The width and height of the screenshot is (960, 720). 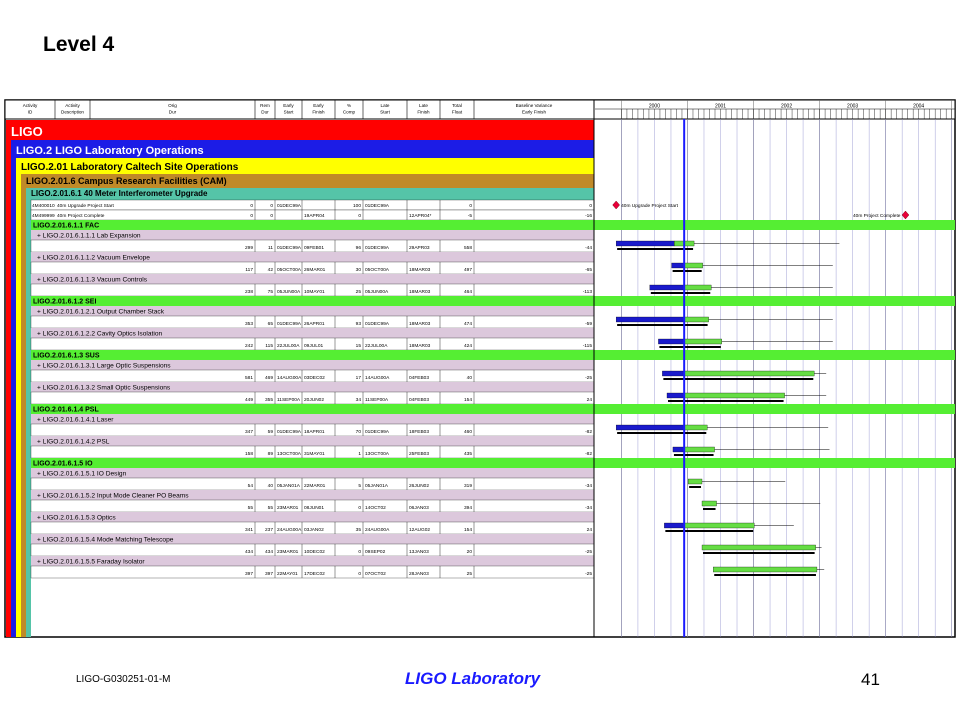 What do you see at coordinates (289, 112) in the screenshot?
I see `column-header-line2: Start` at bounding box center [289, 112].